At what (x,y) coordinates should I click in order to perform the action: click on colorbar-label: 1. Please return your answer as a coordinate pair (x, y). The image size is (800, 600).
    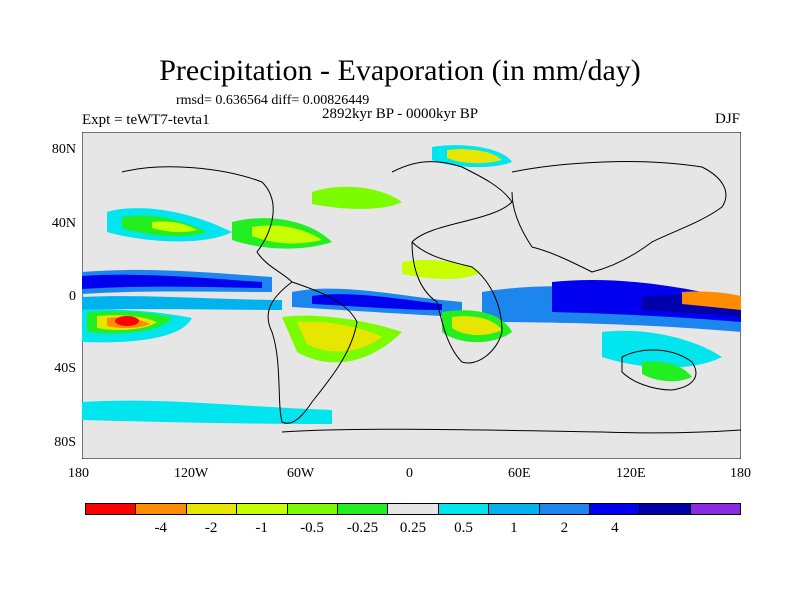
    Looking at the image, I should click on (514, 528).